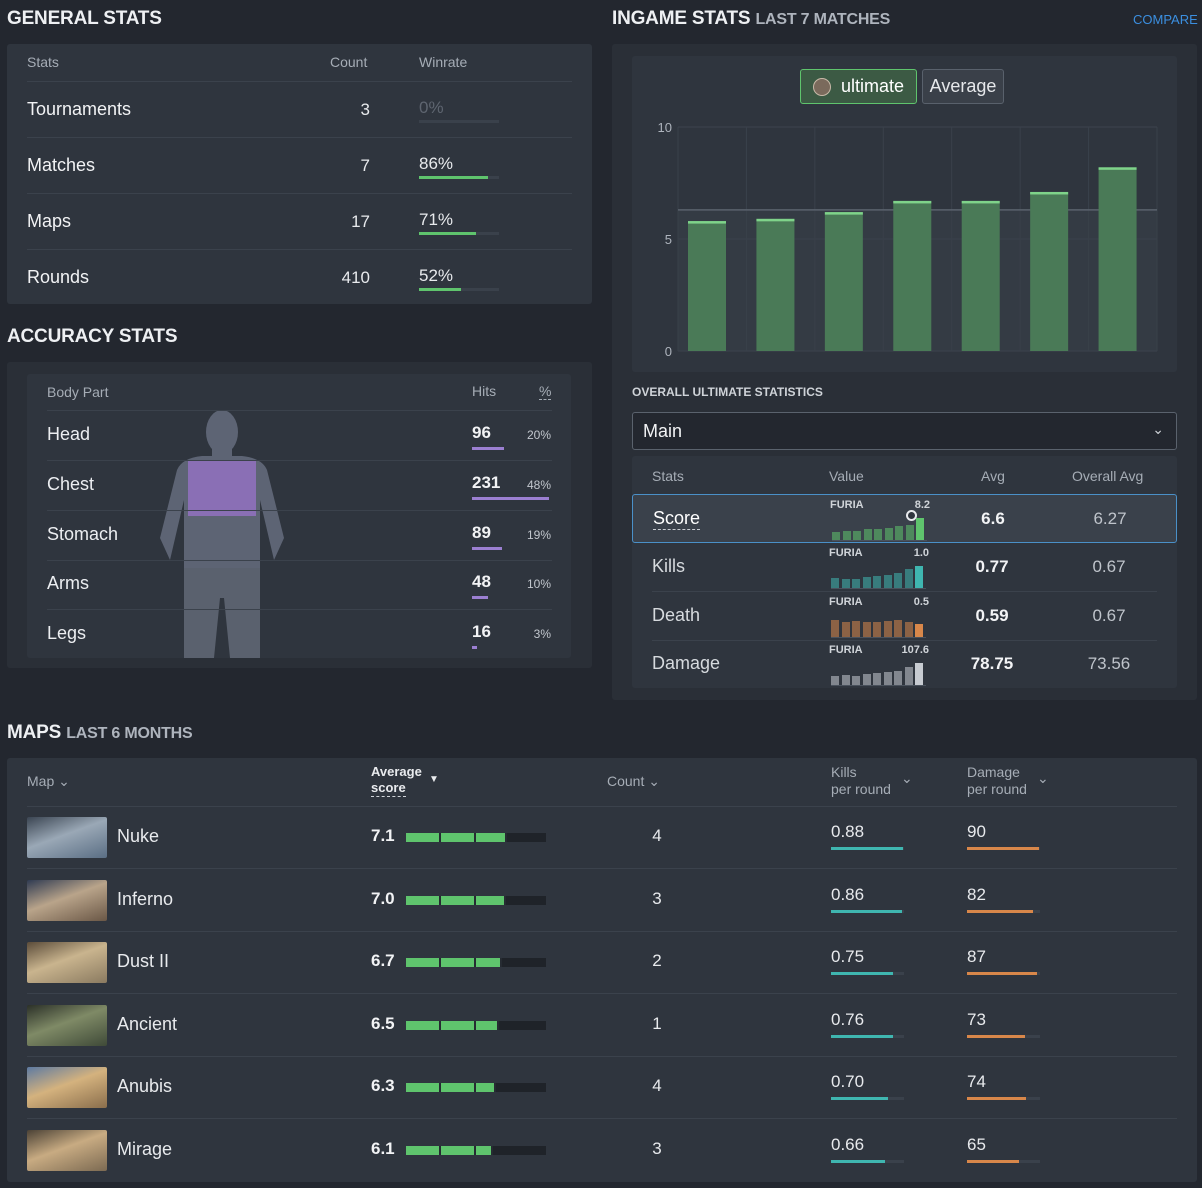 The image size is (1202, 1188). Describe the element at coordinates (602, 901) in the screenshot. I see `table-row: Inferno 7.0 3 0.86 82` at that location.